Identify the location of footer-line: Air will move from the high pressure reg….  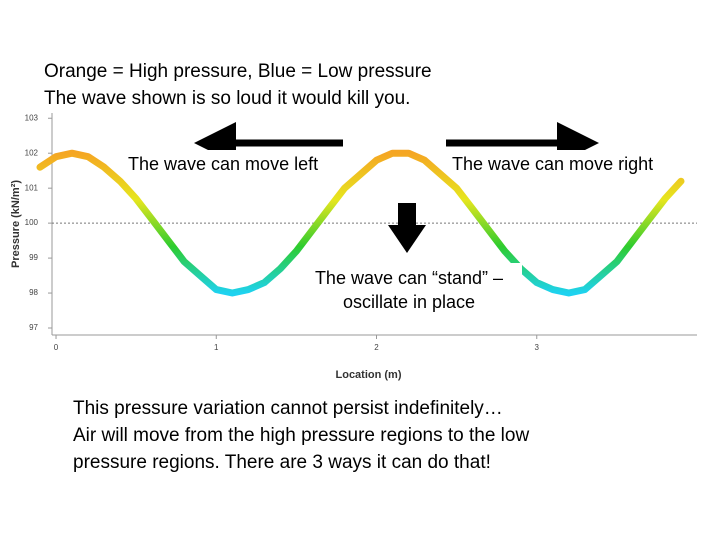
(301, 435).